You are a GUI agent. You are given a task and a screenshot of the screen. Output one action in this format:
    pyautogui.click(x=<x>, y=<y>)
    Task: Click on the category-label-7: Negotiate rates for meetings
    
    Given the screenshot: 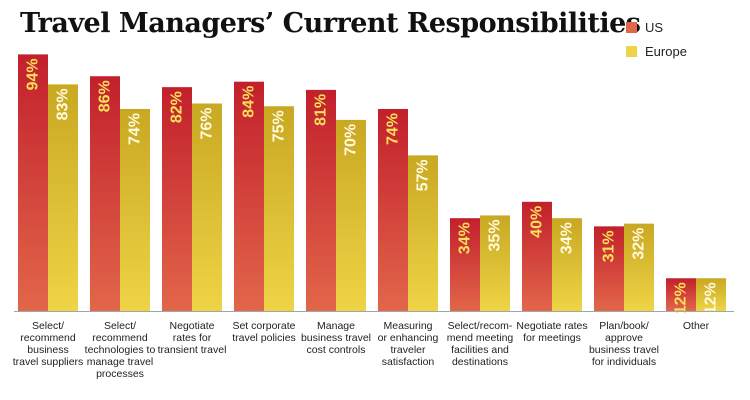 What is the action you would take?
    pyautogui.click(x=552, y=332)
    